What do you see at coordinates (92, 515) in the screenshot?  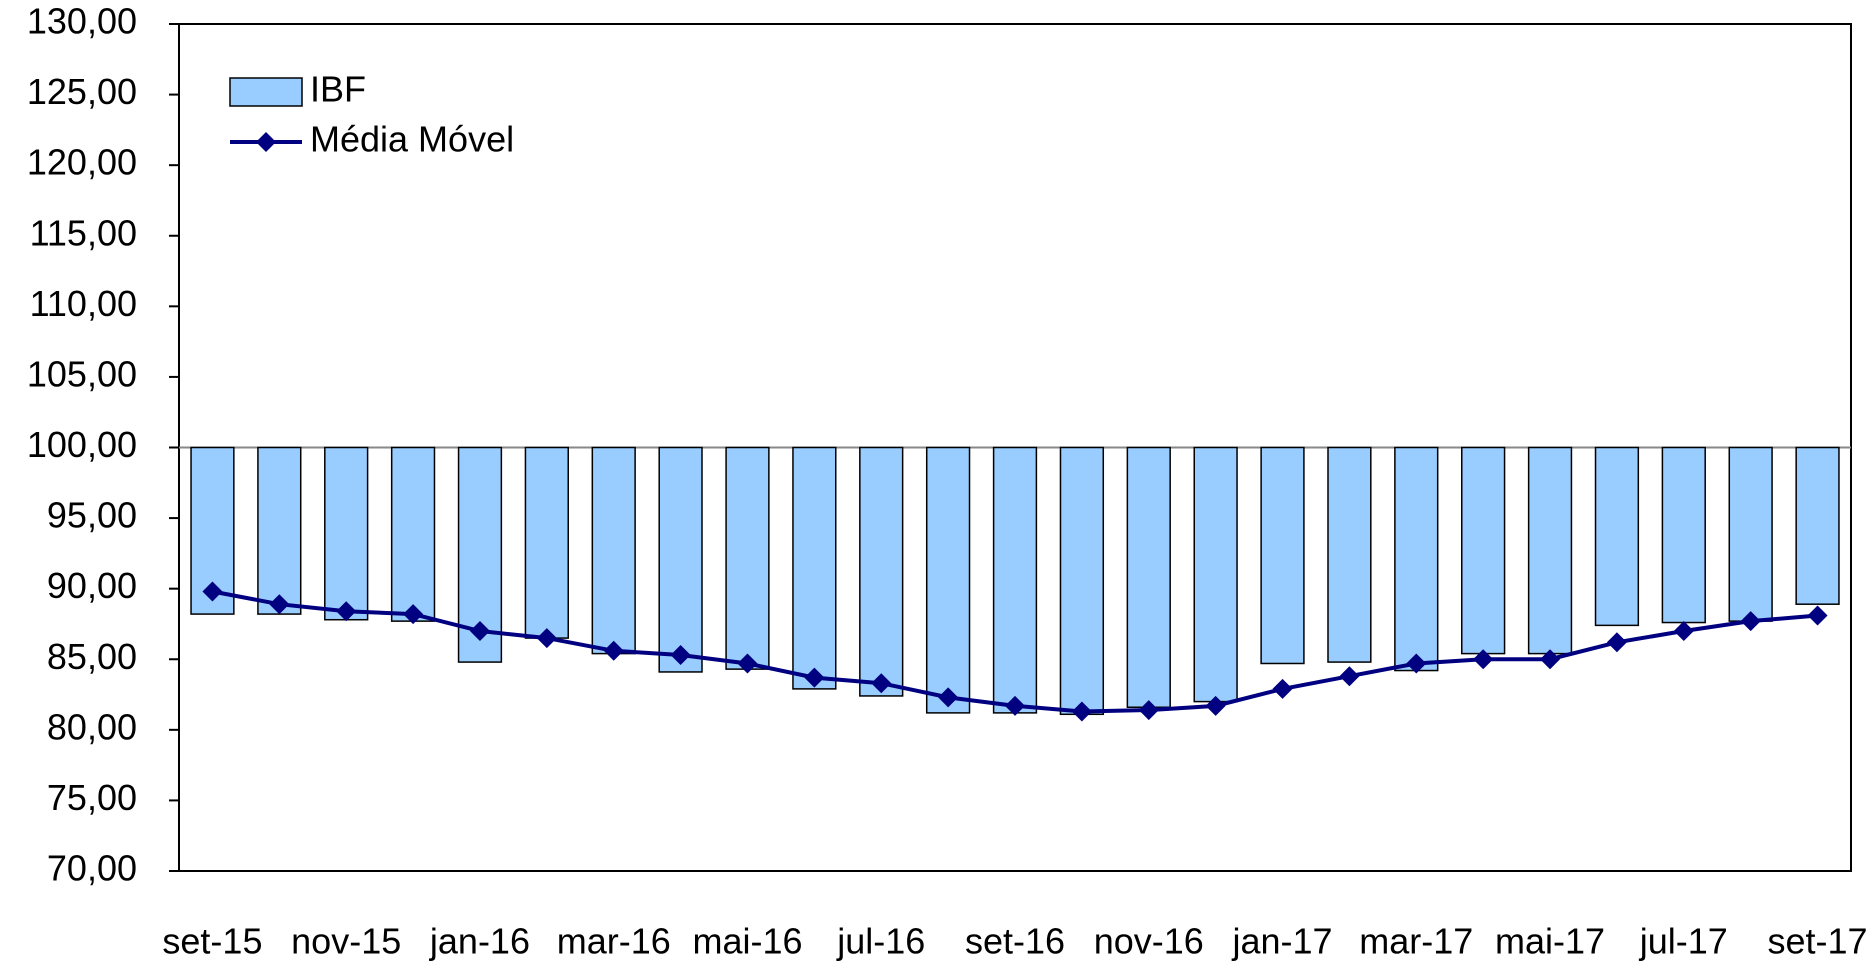 I see `y-tick-label: 95,00` at bounding box center [92, 515].